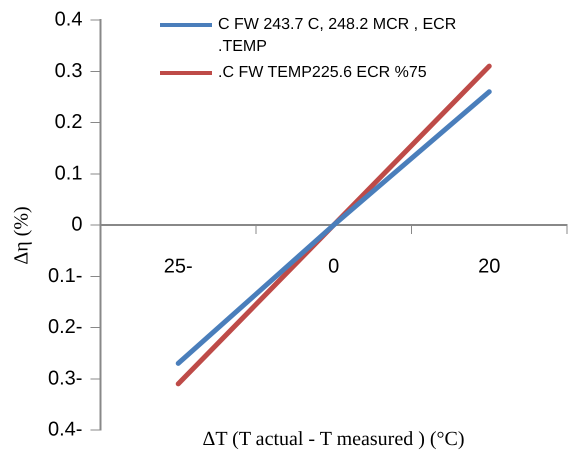 Image resolution: width=581 pixels, height=463 pixels. Describe the element at coordinates (323, 73) in the screenshot. I see `legend-label: .C FW TEMP225.6 ECR %75` at that location.